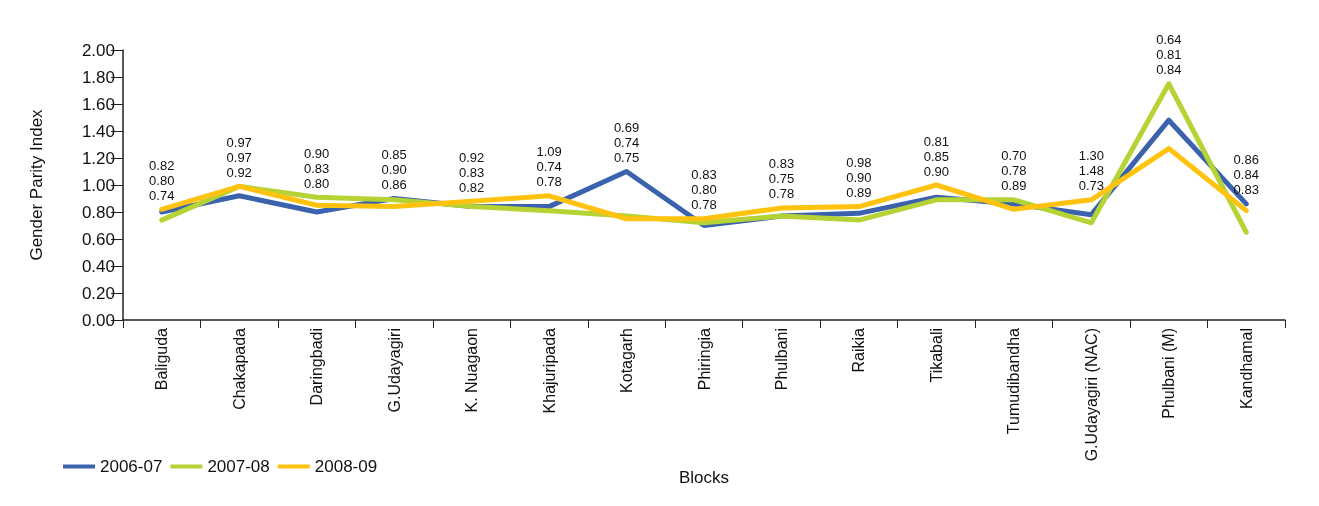 The height and width of the screenshot is (506, 1319). I want to click on y-tick-label: 1.40, so click(98, 131).